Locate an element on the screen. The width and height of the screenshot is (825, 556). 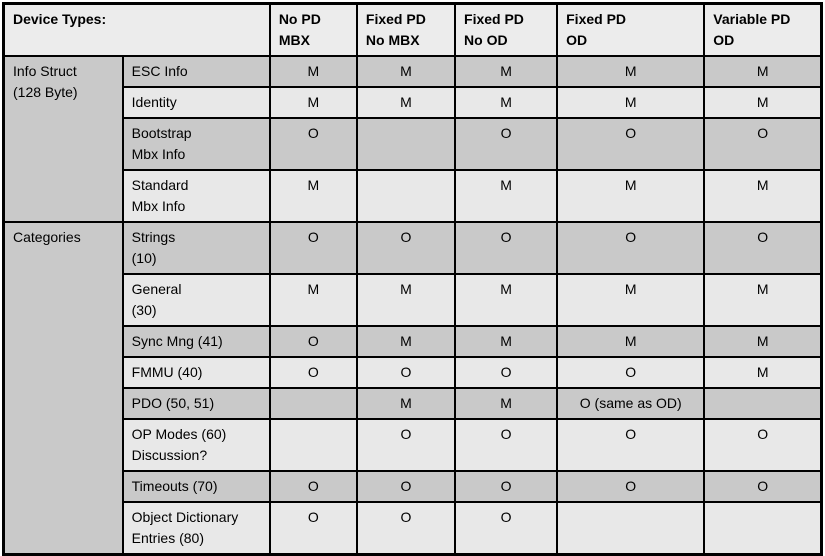
table-row: Sync Mng (41) O M M M M is located at coordinates (413, 341).